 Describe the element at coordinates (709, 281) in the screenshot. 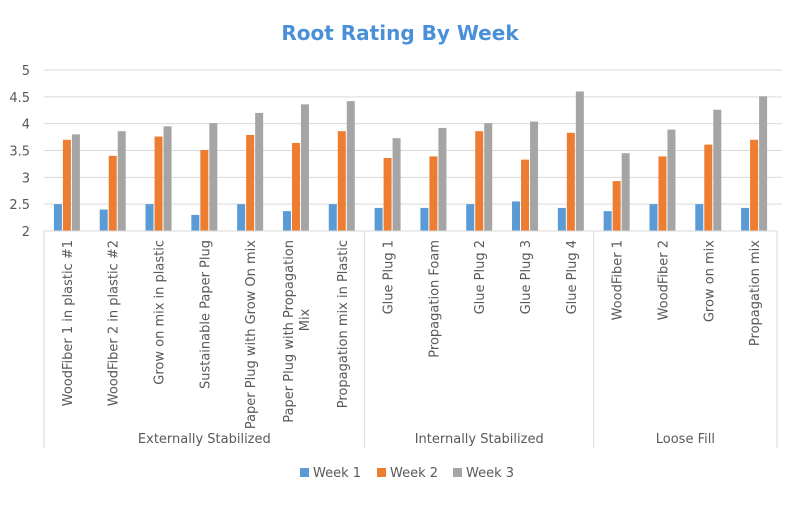

I see `x-tick-label: Grow on mix` at that location.